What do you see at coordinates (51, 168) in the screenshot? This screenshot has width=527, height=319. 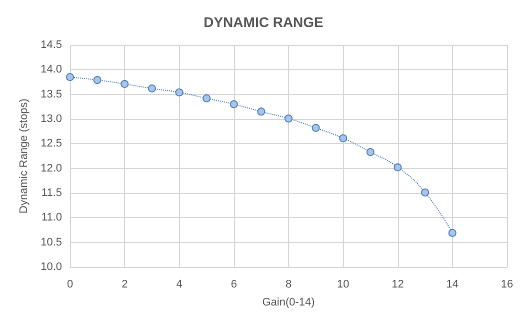 I see `y-tick-label: 12.0` at bounding box center [51, 168].